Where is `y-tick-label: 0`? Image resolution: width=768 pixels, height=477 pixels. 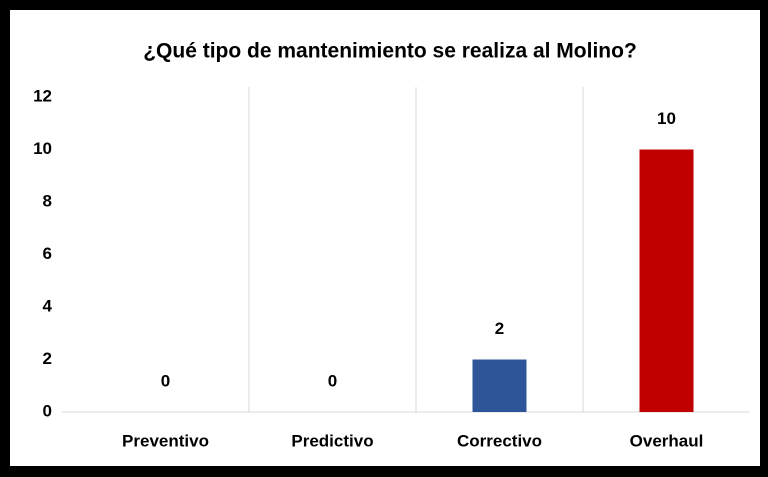 y-tick-label: 0 is located at coordinates (47, 410).